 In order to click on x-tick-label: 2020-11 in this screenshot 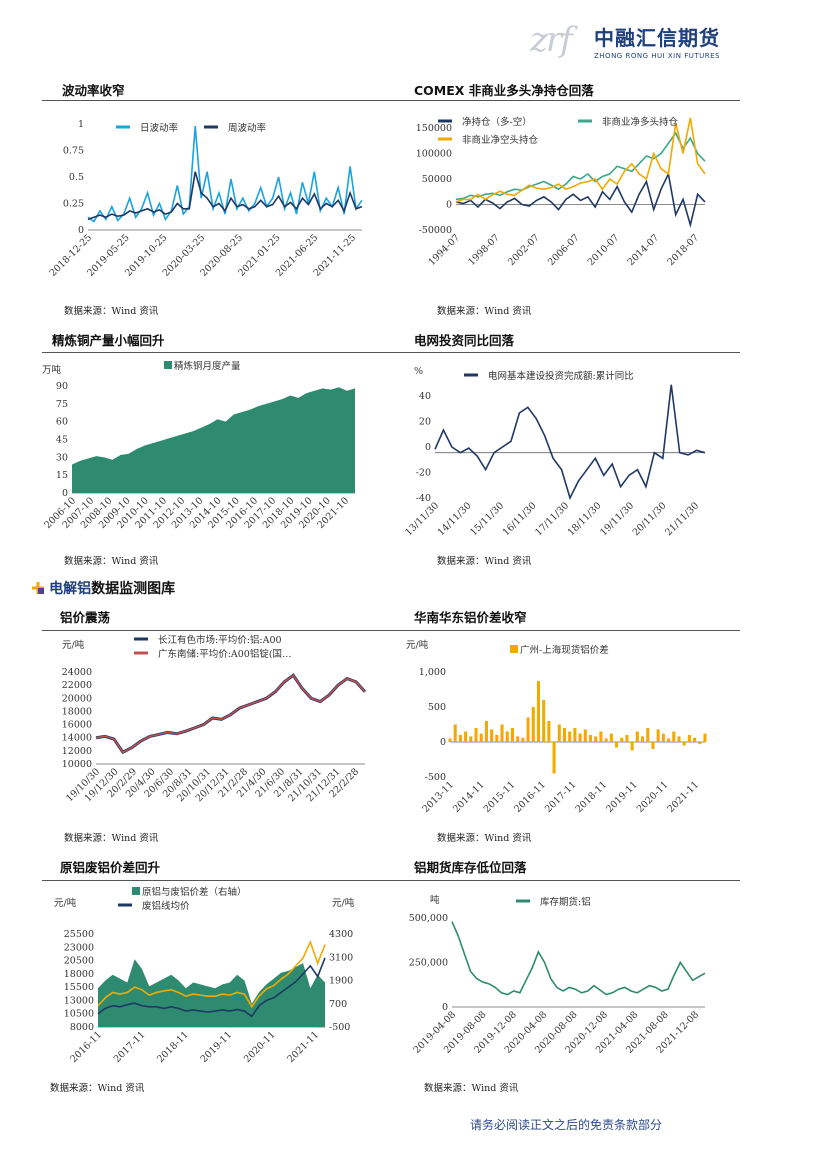, I will do `click(653, 797)`.